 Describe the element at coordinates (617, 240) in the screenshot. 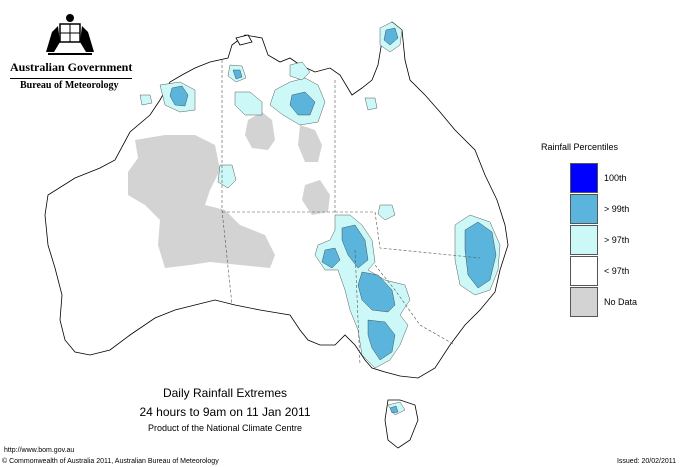

I see `legend-label: > 97th` at that location.